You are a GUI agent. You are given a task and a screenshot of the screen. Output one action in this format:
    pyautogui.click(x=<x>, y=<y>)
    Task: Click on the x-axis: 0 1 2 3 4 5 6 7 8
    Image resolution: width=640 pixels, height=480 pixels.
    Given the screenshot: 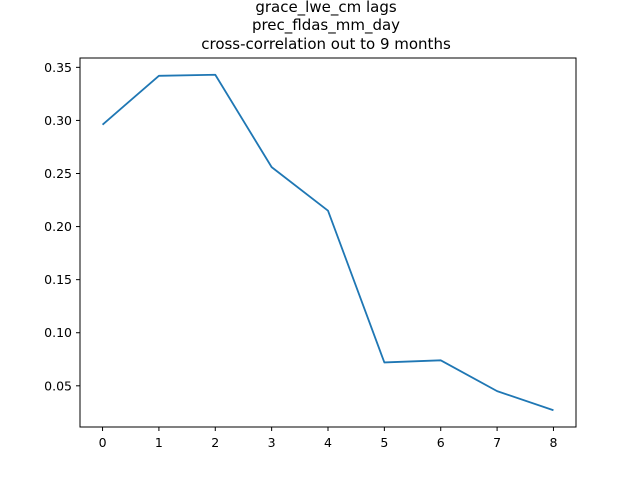 What is the action you would take?
    pyautogui.click(x=328, y=438)
    